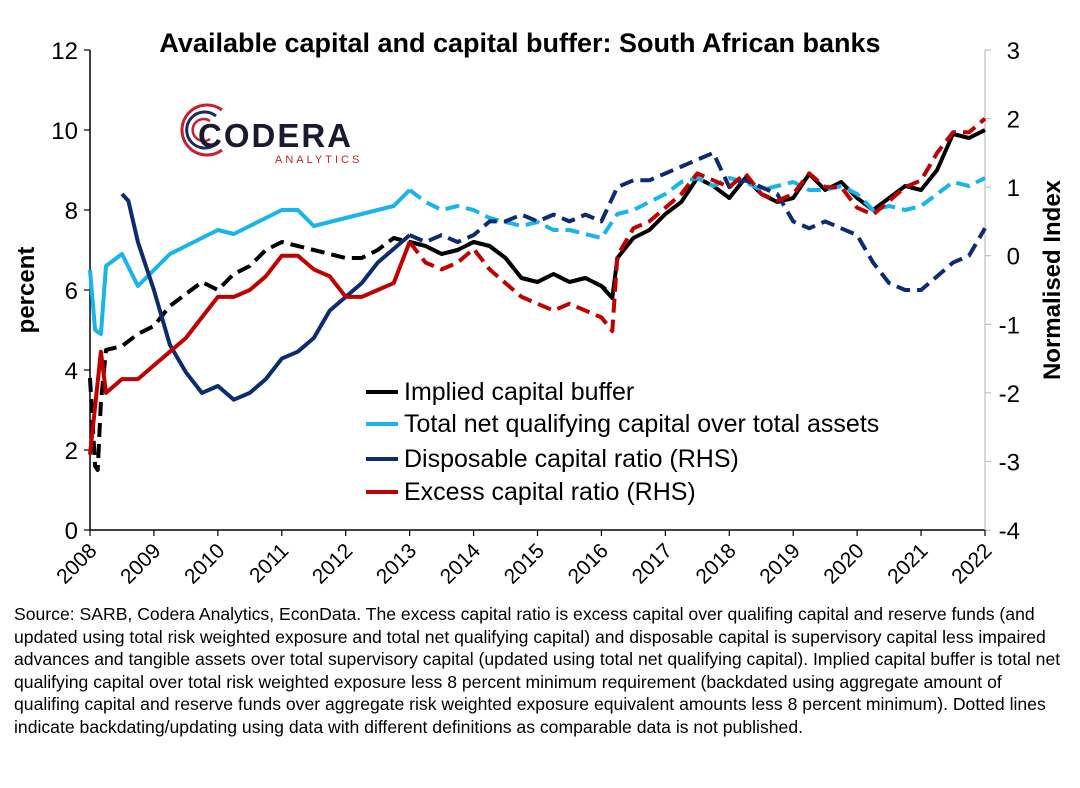 This screenshot has width=1080, height=788. What do you see at coordinates (1009, 531) in the screenshot?
I see `y-right-tick-label: -4` at bounding box center [1009, 531].